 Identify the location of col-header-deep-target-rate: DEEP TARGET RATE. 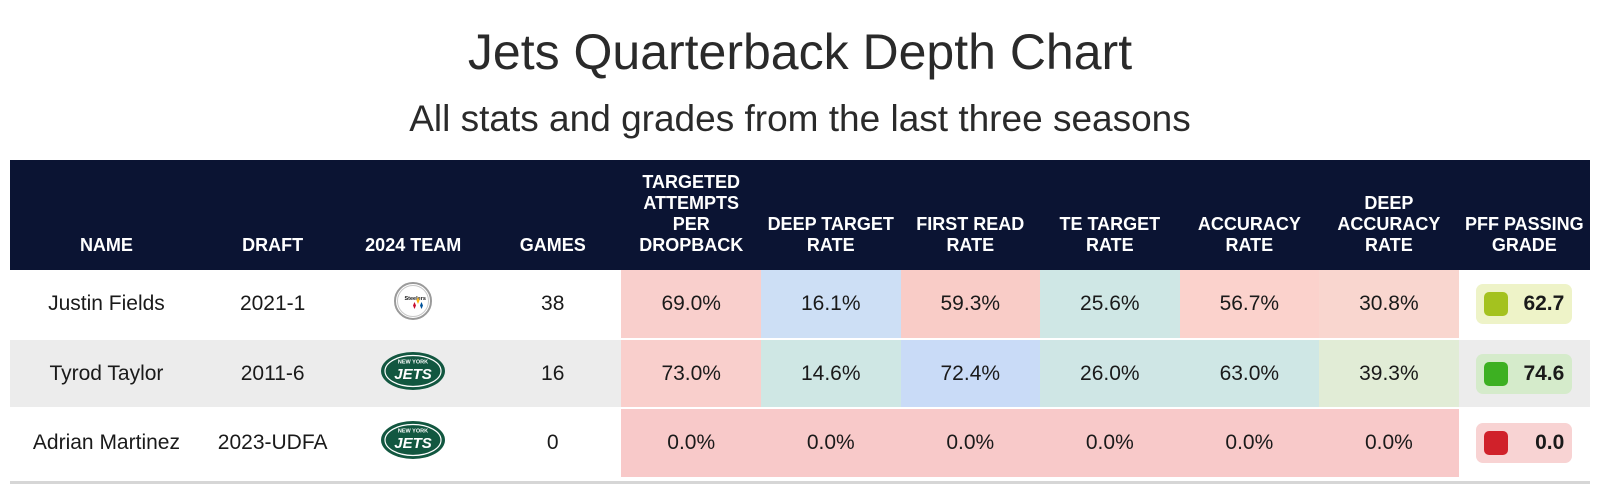
(830, 234).